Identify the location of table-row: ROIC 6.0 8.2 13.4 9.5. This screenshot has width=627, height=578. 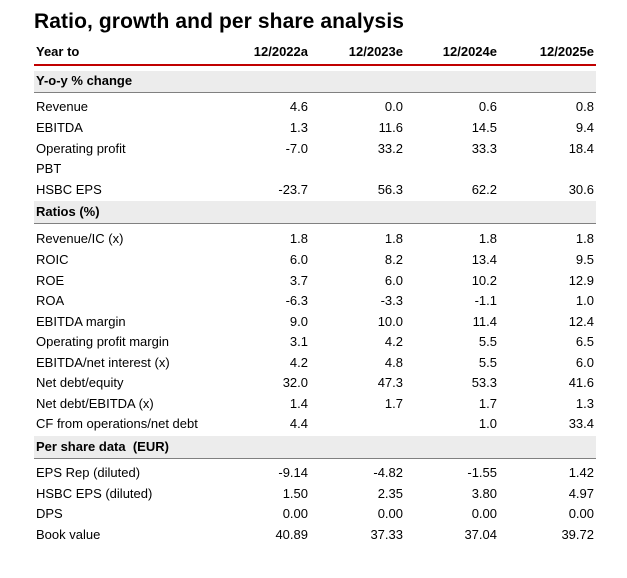
(315, 260).